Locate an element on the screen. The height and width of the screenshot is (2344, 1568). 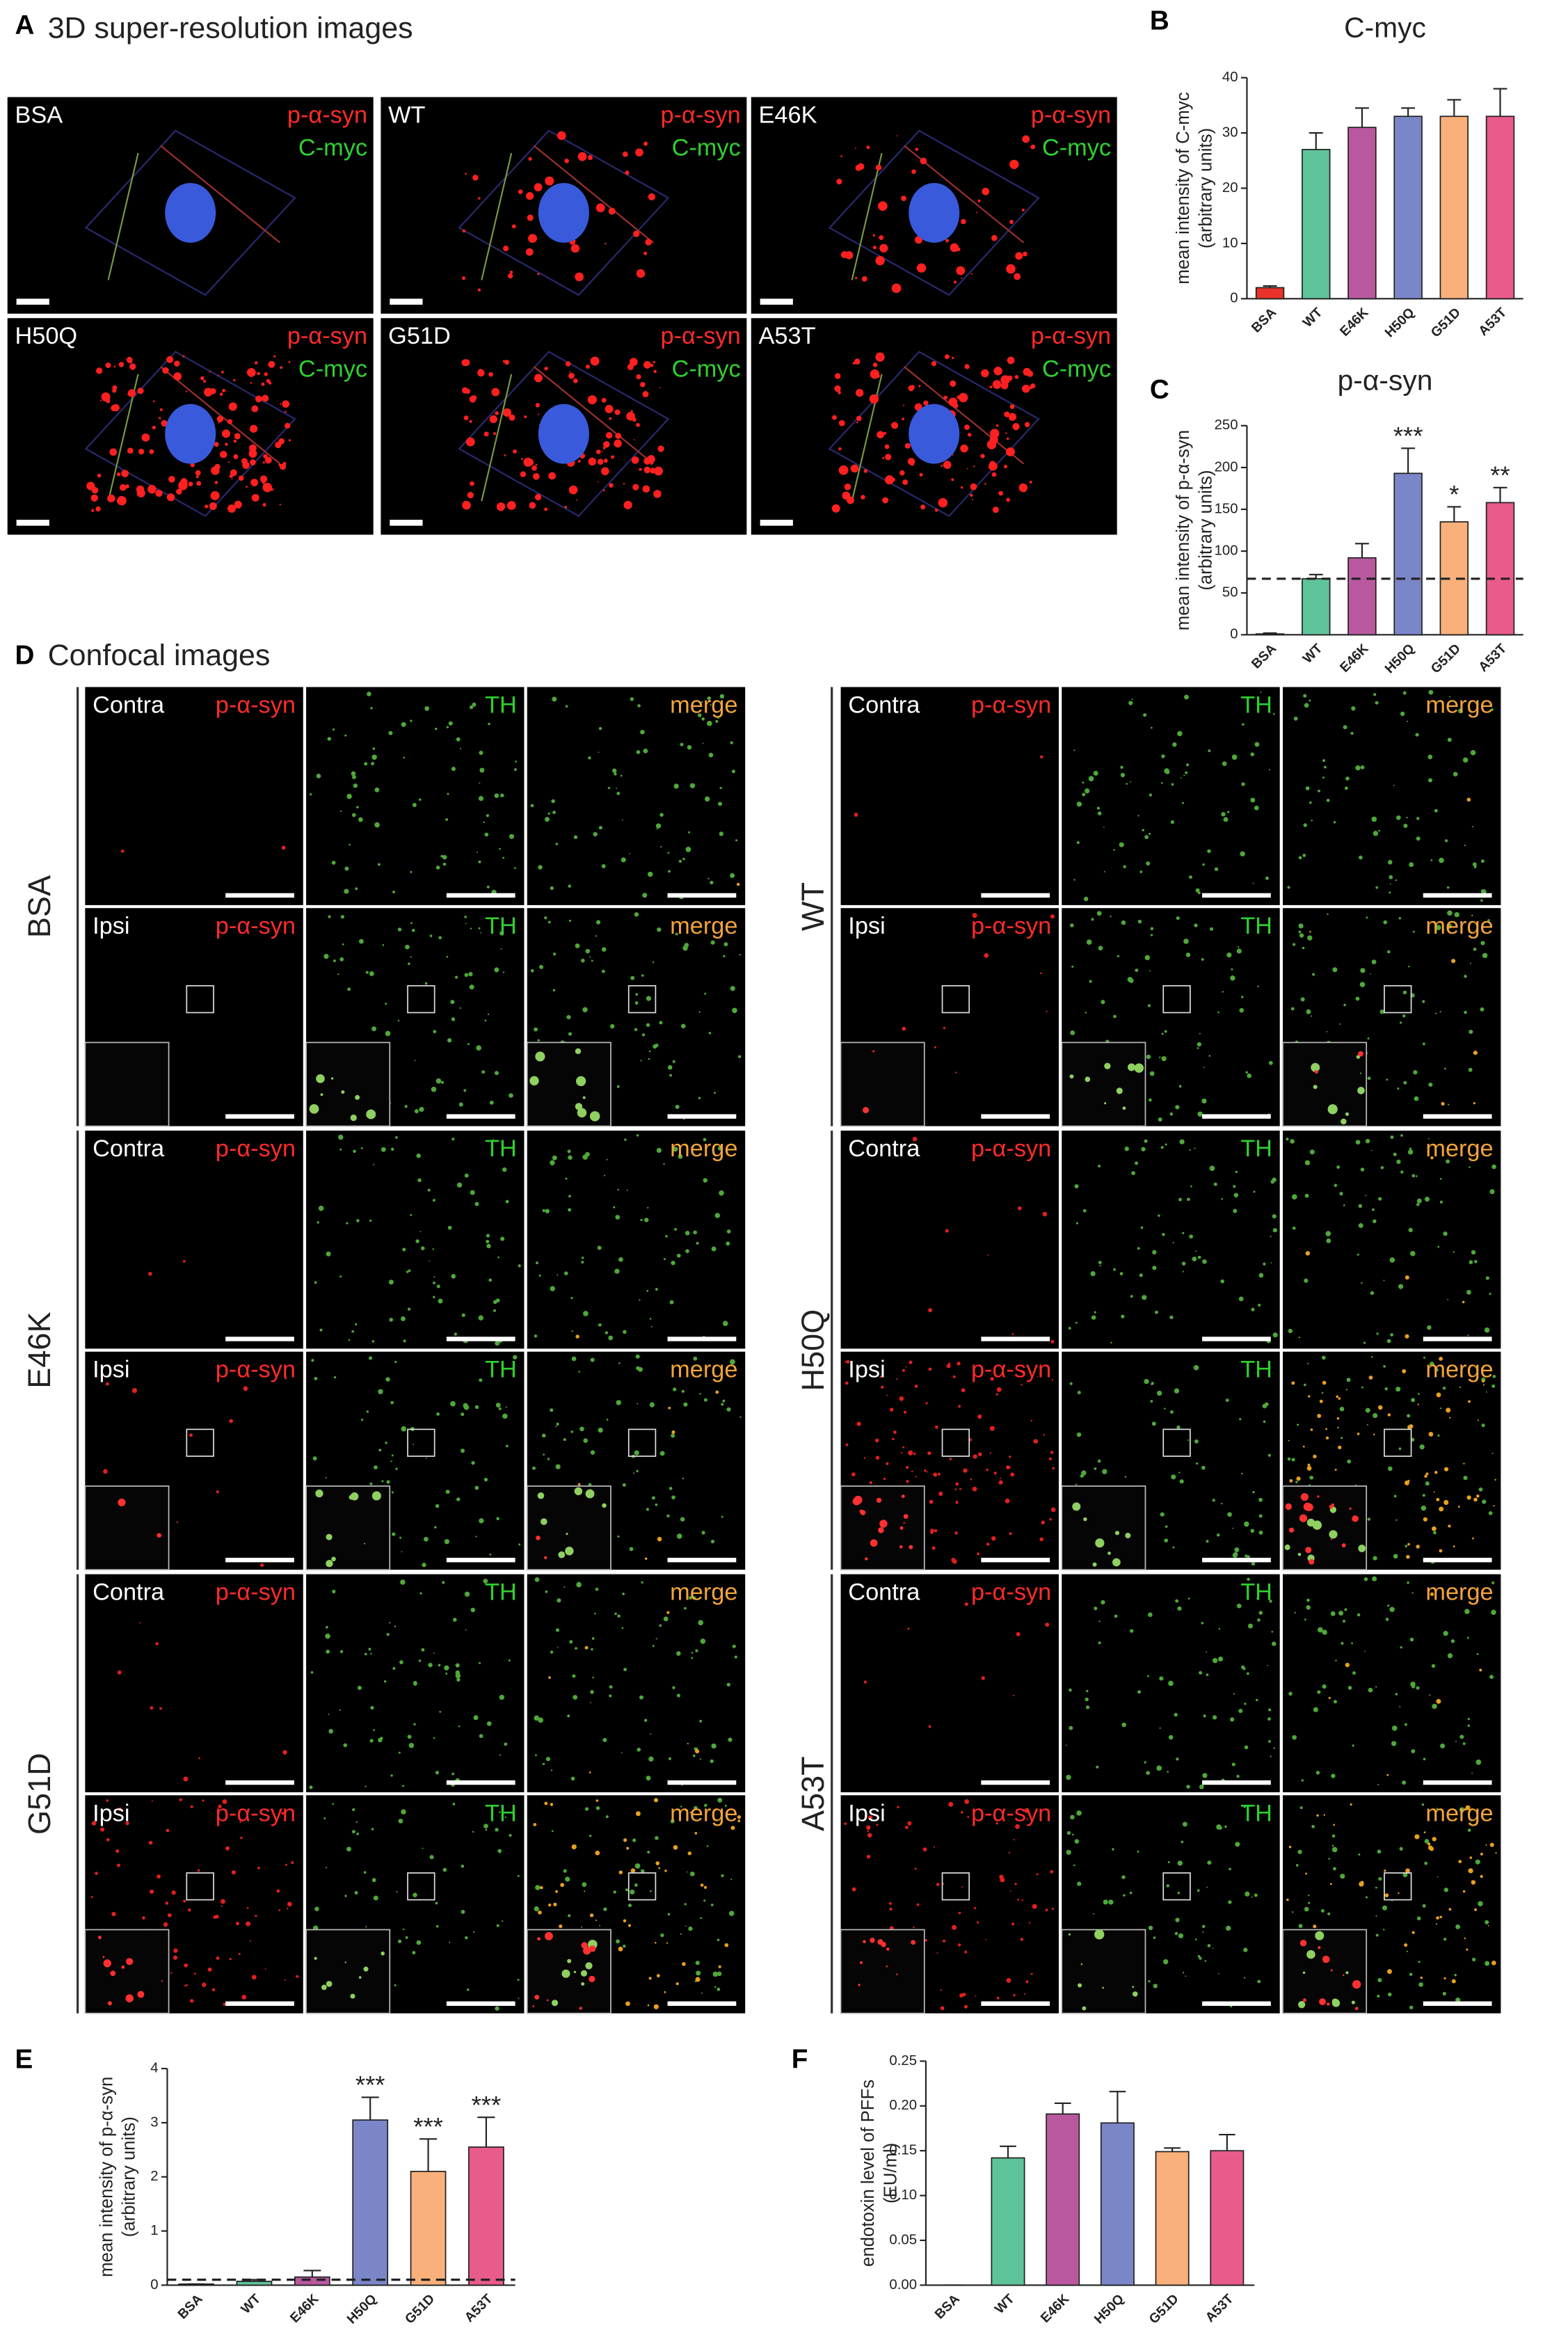
micrograph is located at coordinates (949, 1240).